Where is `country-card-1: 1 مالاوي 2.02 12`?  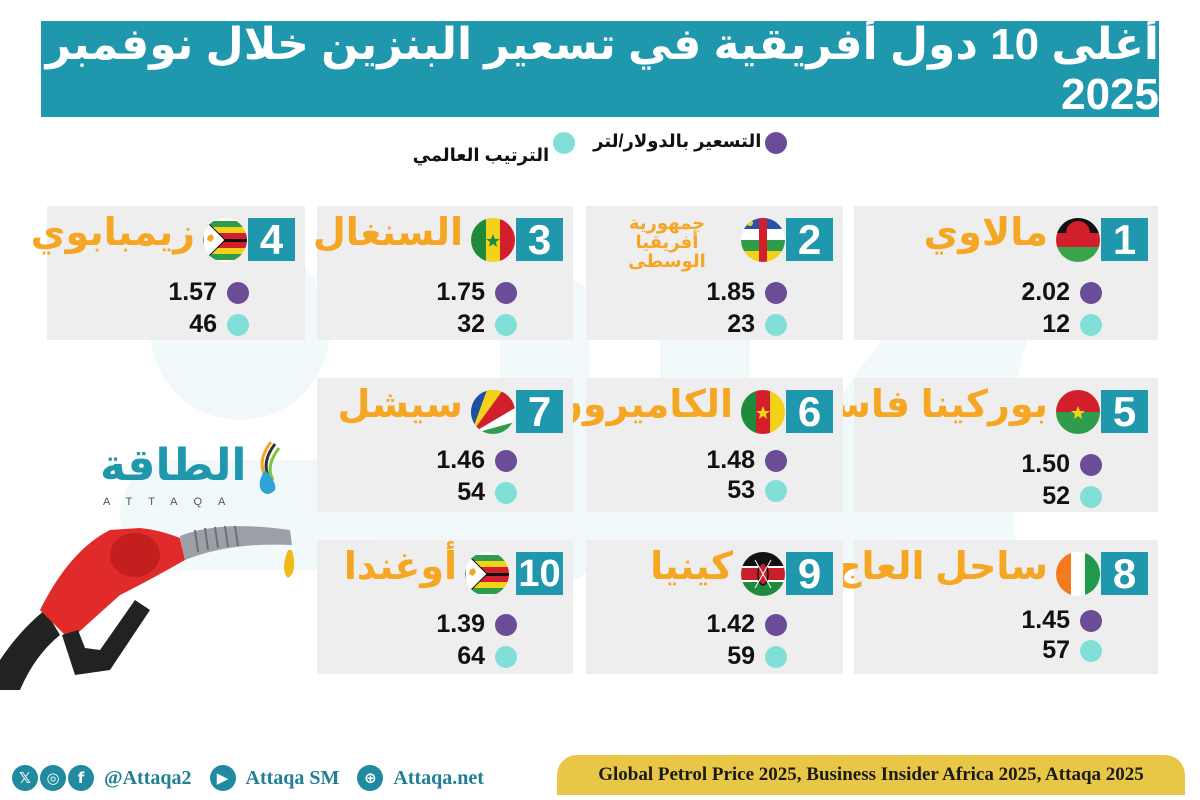 country-card-1: 1 مالاوي 2.02 12 is located at coordinates (1006, 273).